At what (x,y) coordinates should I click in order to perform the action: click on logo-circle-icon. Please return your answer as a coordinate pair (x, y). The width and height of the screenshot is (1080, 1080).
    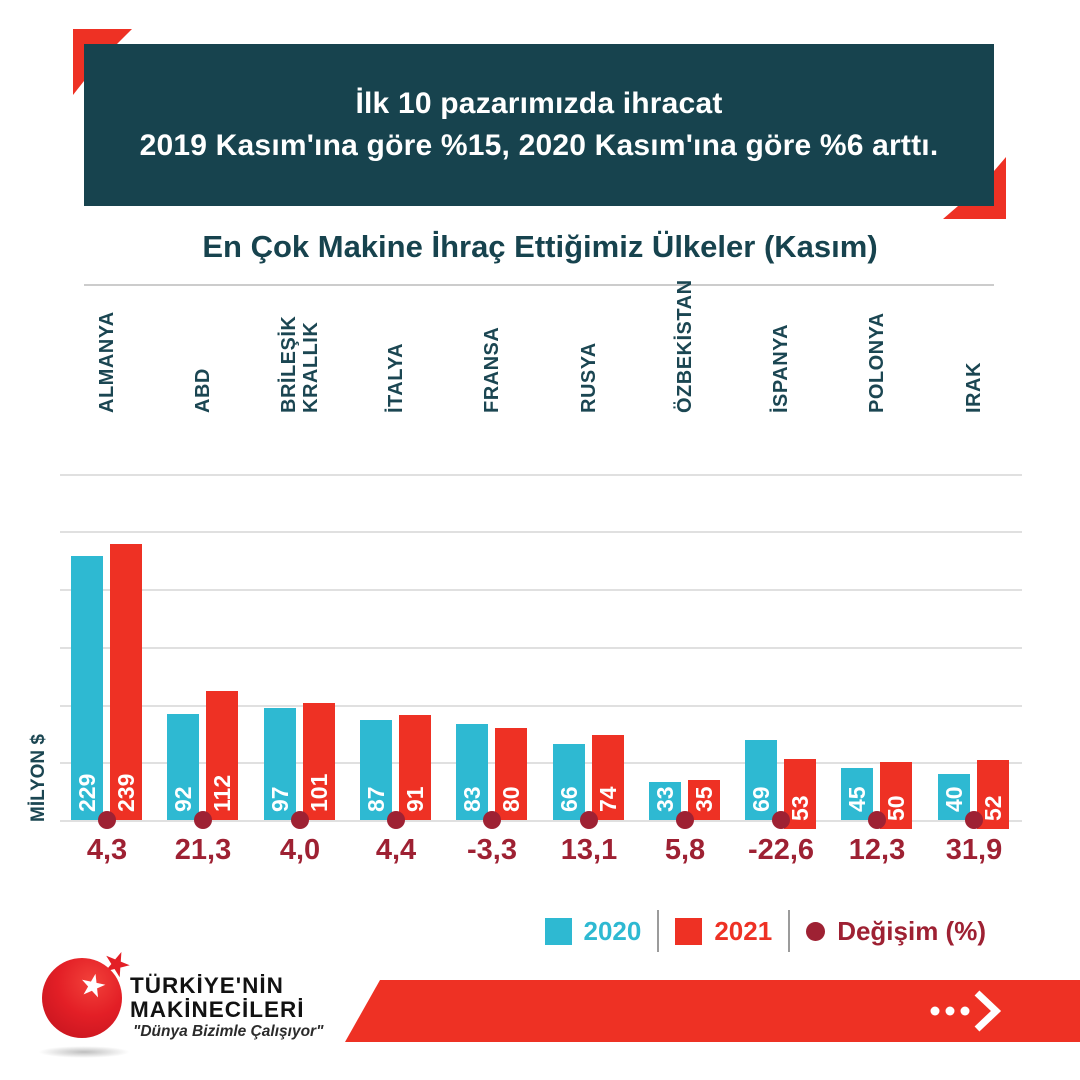
    Looking at the image, I should click on (82, 998).